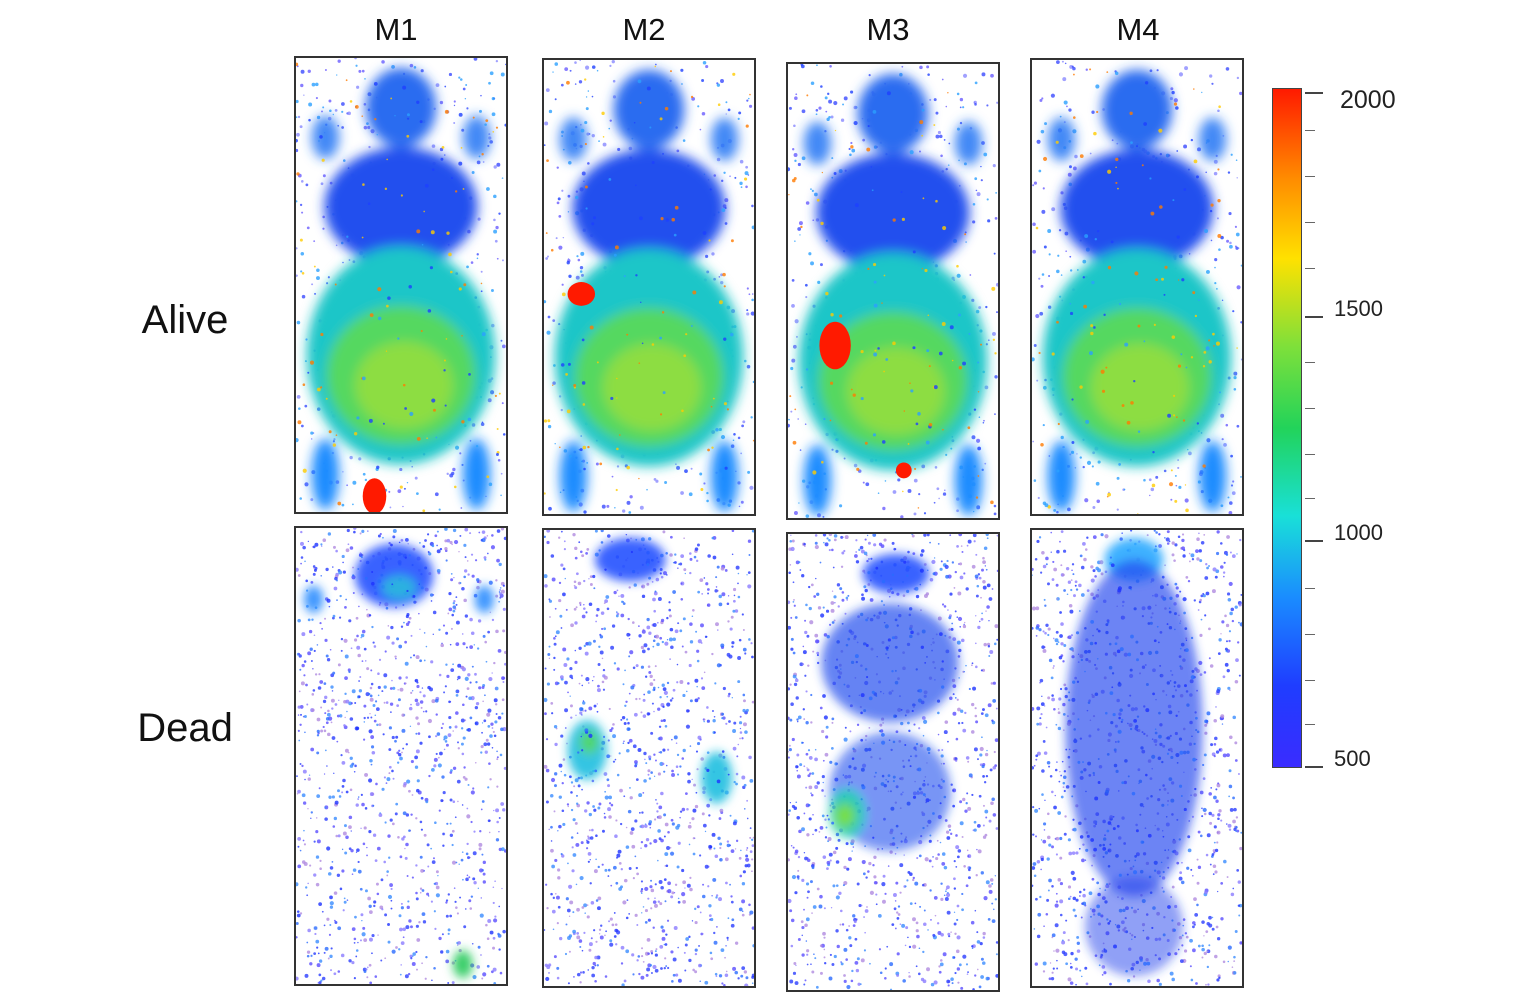 The width and height of the screenshot is (1517, 1002). Describe the element at coordinates (185, 320) in the screenshot. I see `row-label-alive: Alive` at that location.